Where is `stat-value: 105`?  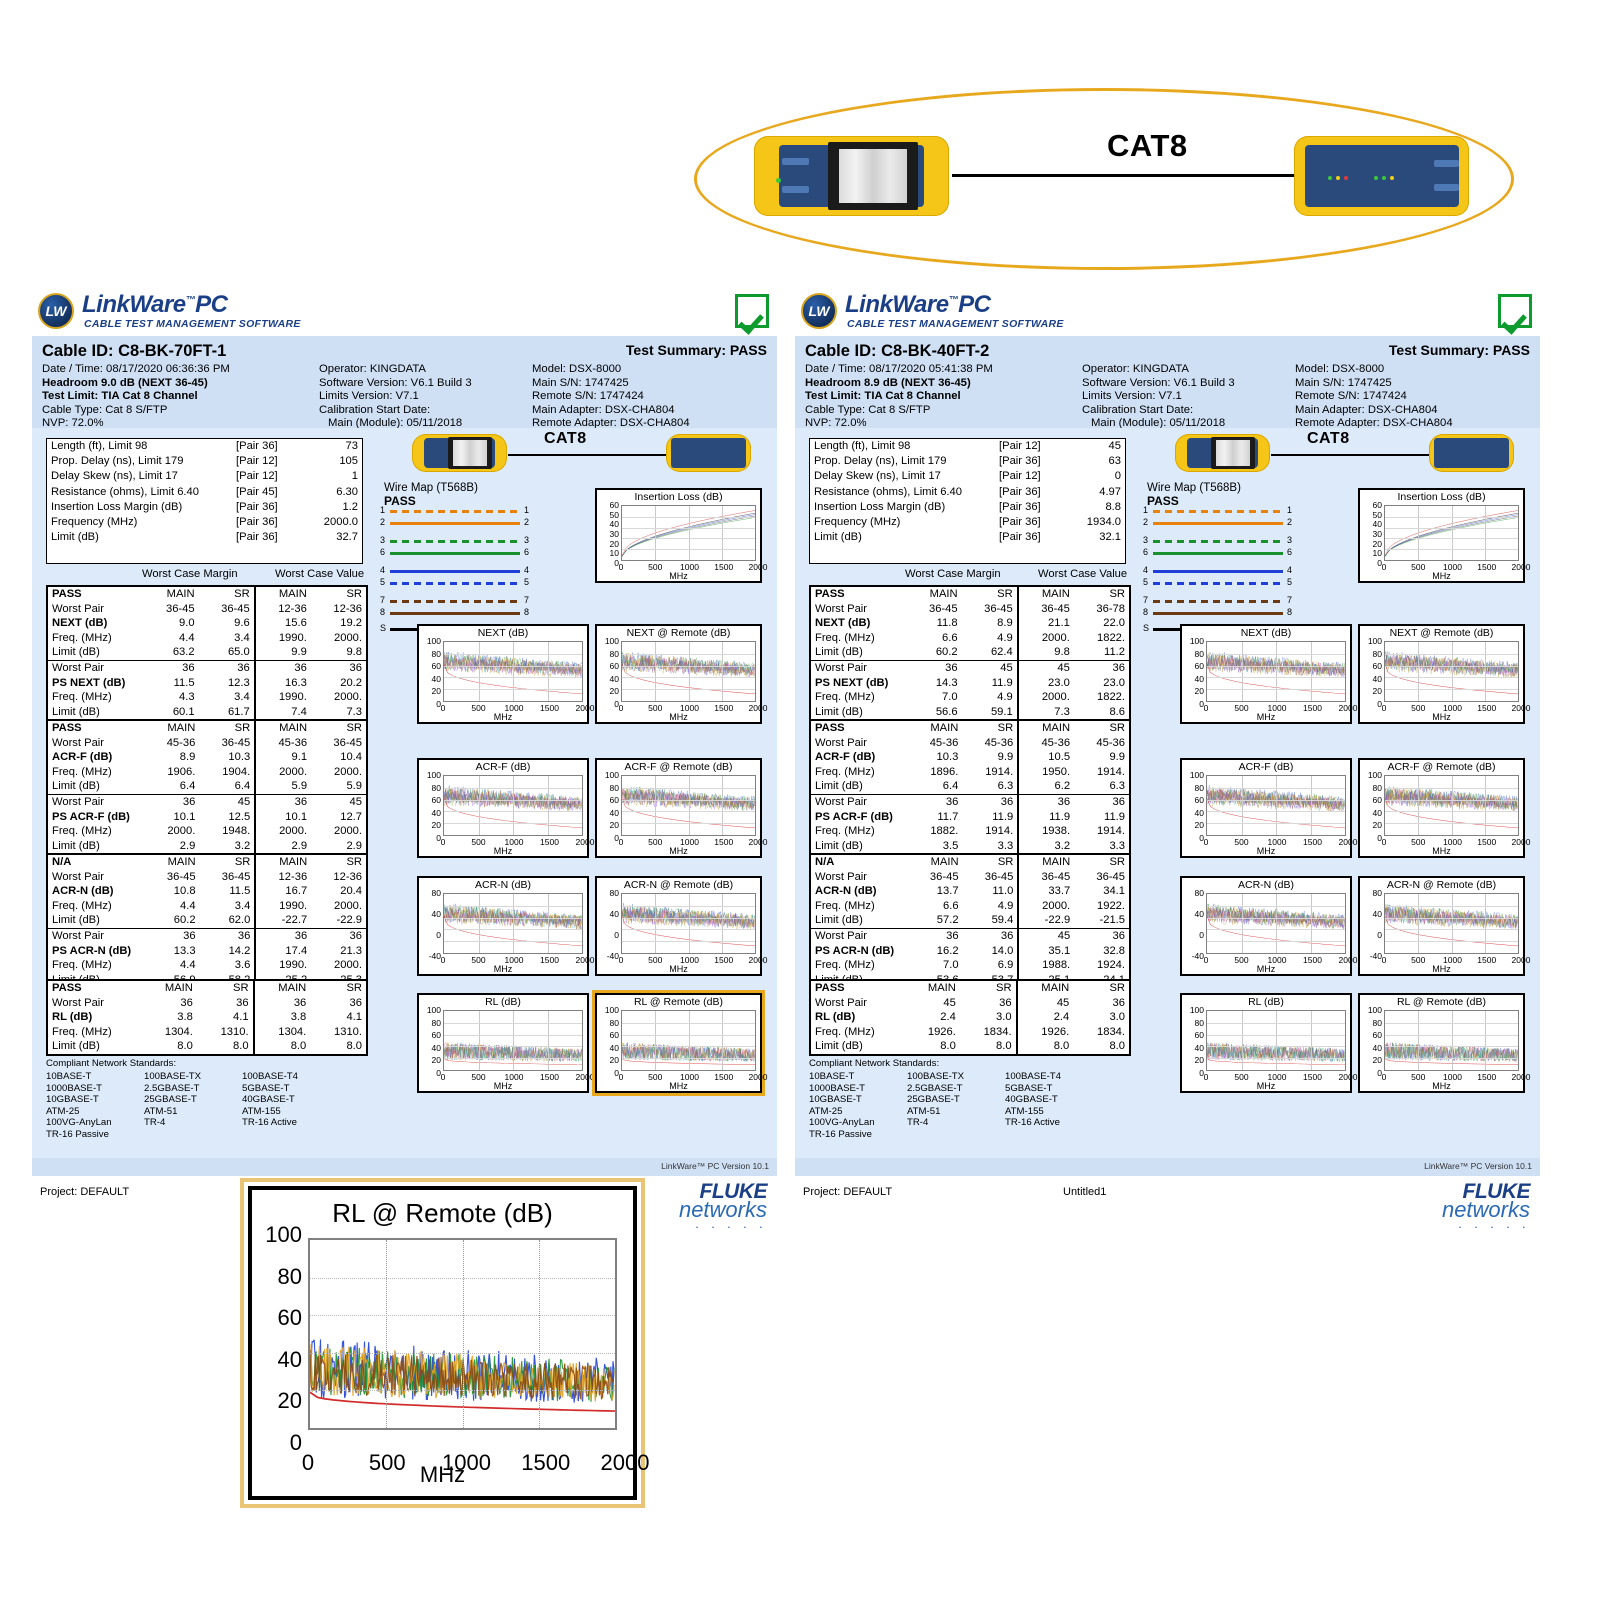
stat-value: 105 is located at coordinates (348, 461).